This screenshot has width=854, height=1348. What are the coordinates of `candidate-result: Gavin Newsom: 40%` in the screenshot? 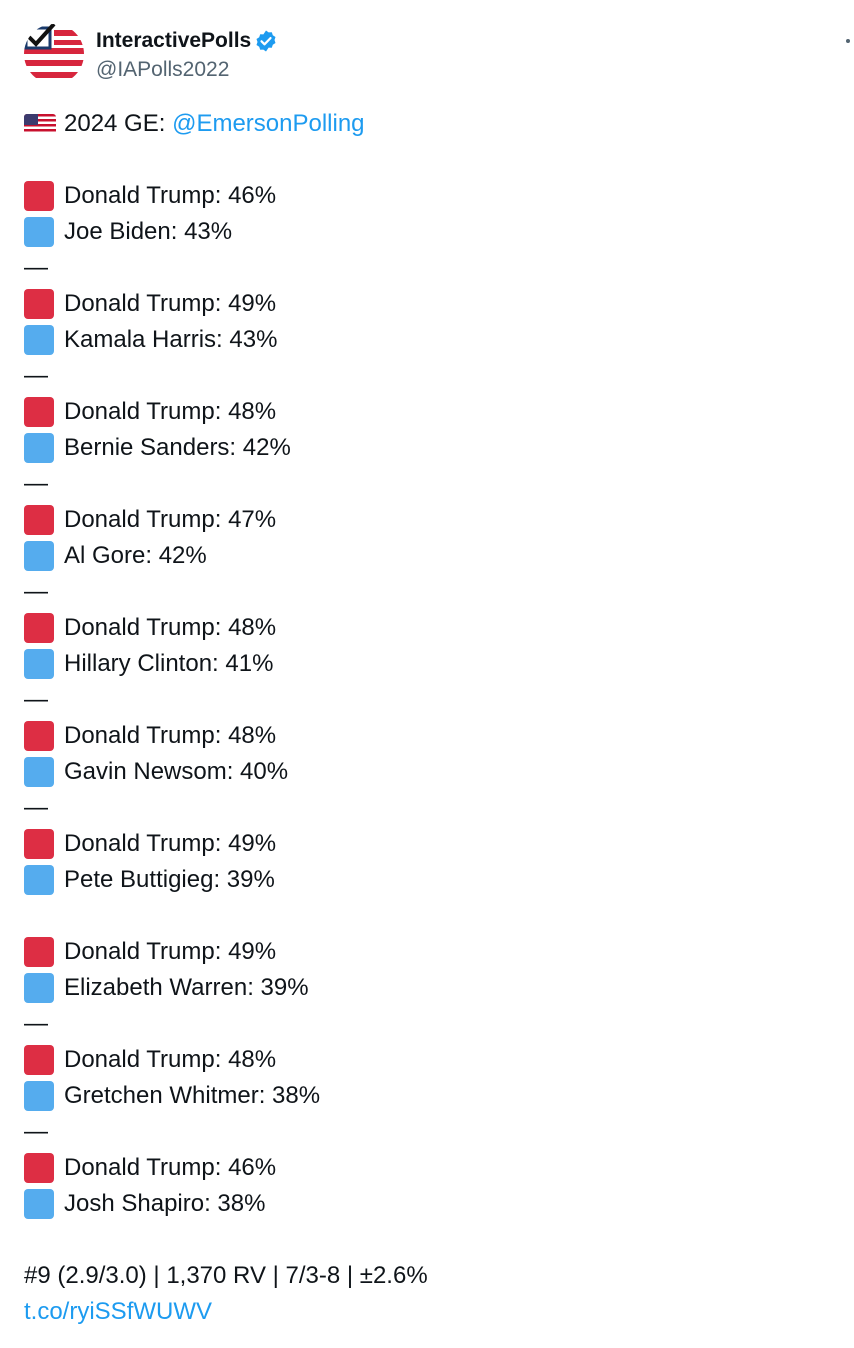 It's located at (176, 771).